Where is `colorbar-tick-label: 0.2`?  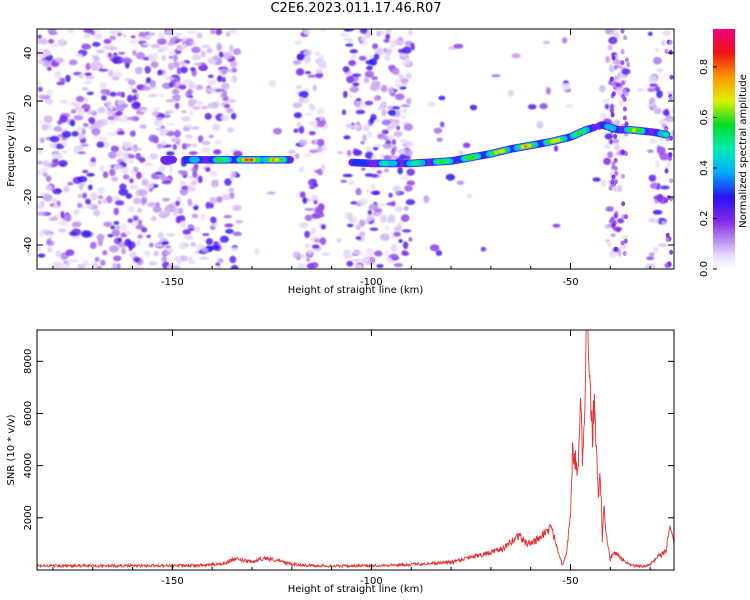 colorbar-tick-label: 0.2 is located at coordinates (704, 219).